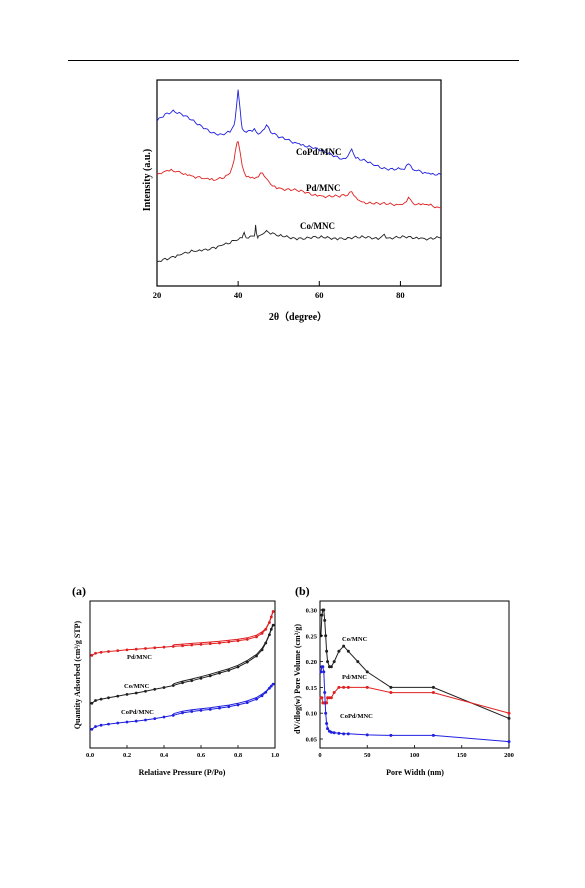  I want to click on pore-xtick-label: 150, so click(462, 755).